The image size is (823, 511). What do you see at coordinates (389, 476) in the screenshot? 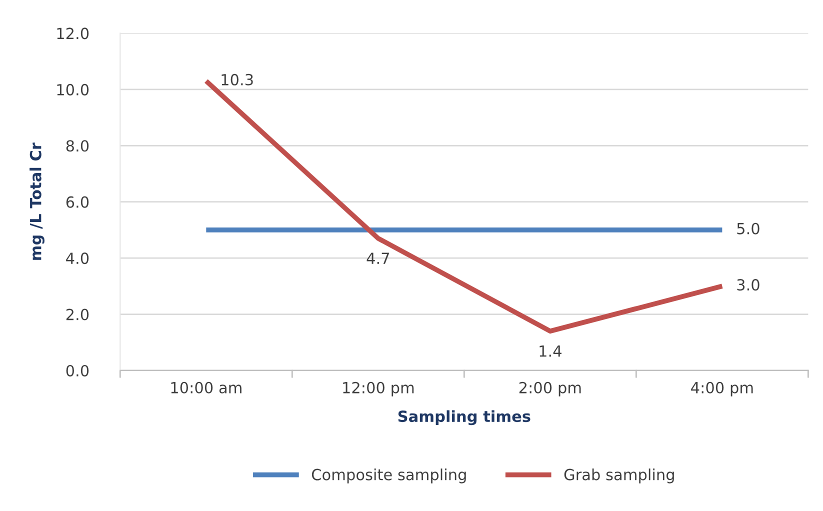
I see `legend-label: Composite sampling` at bounding box center [389, 476].